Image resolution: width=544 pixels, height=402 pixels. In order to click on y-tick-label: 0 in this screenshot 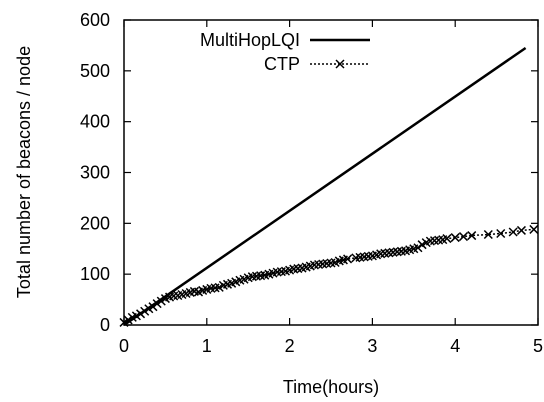, I will do `click(105, 325)`.